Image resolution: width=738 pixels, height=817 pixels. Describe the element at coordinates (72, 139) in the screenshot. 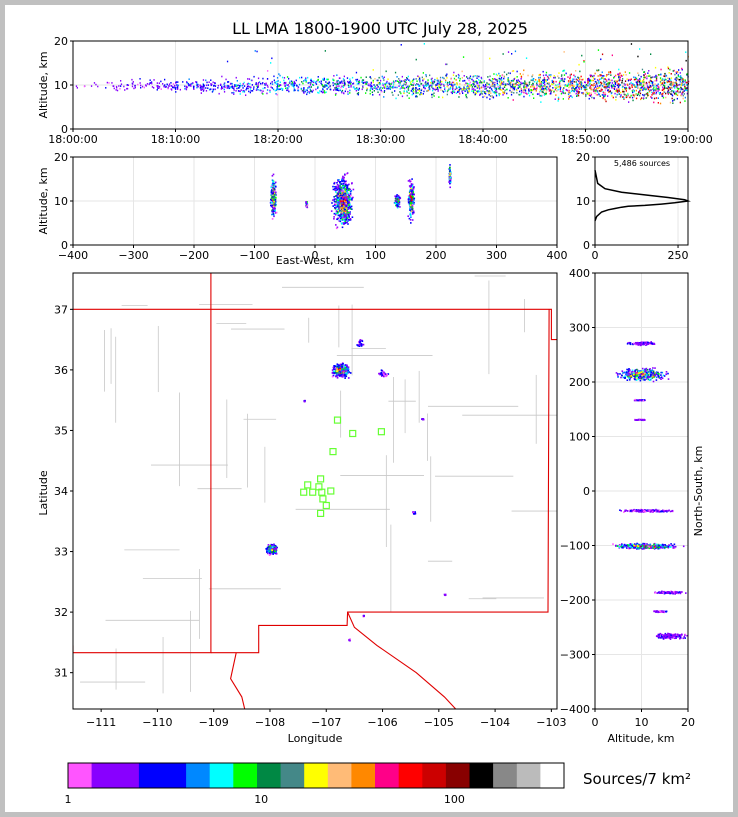

I see `time-tick-label: 18:00:00` at that location.